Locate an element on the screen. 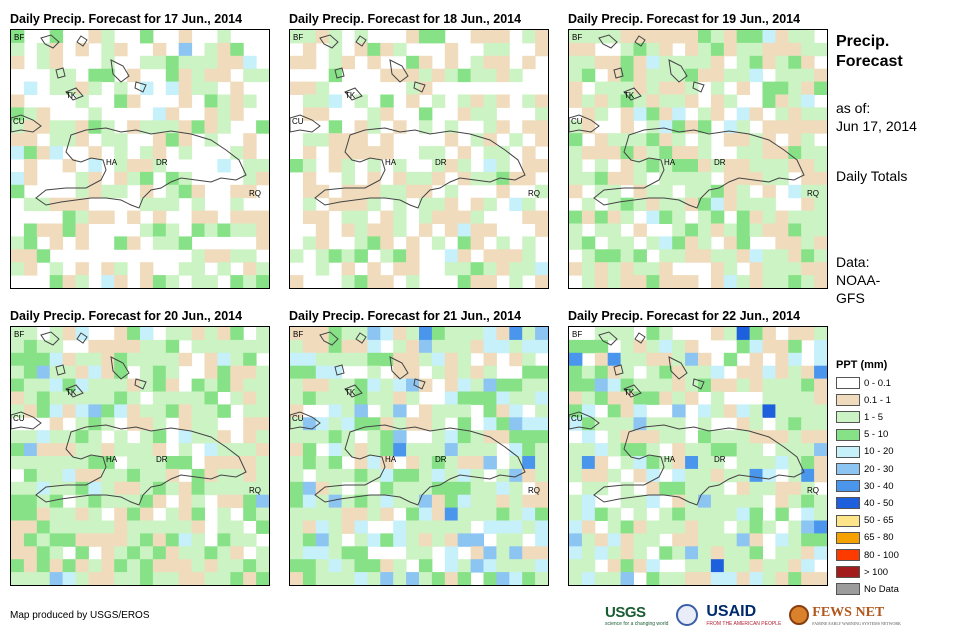 The image size is (970, 635). panel-title-3: Daily Precip. Forecast for 19 Jun., 2014 is located at coordinates (684, 19).